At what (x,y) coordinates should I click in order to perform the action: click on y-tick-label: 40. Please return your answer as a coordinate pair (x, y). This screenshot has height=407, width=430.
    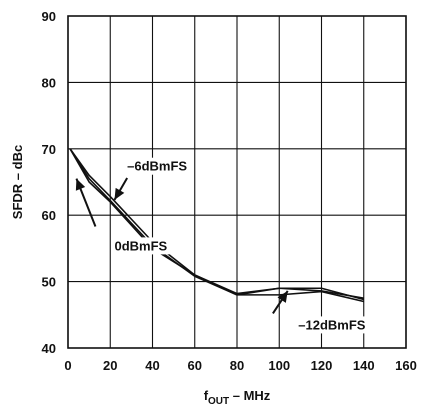
    Looking at the image, I should click on (49, 348).